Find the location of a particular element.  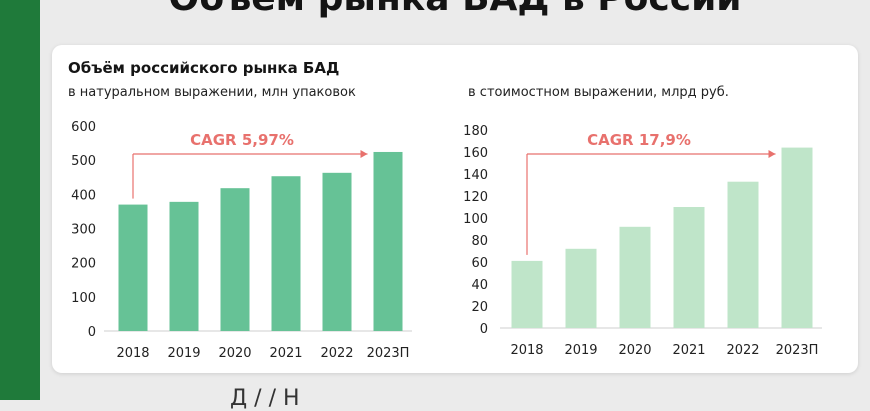

left-y-tick-label: 0 is located at coordinates (92, 332).